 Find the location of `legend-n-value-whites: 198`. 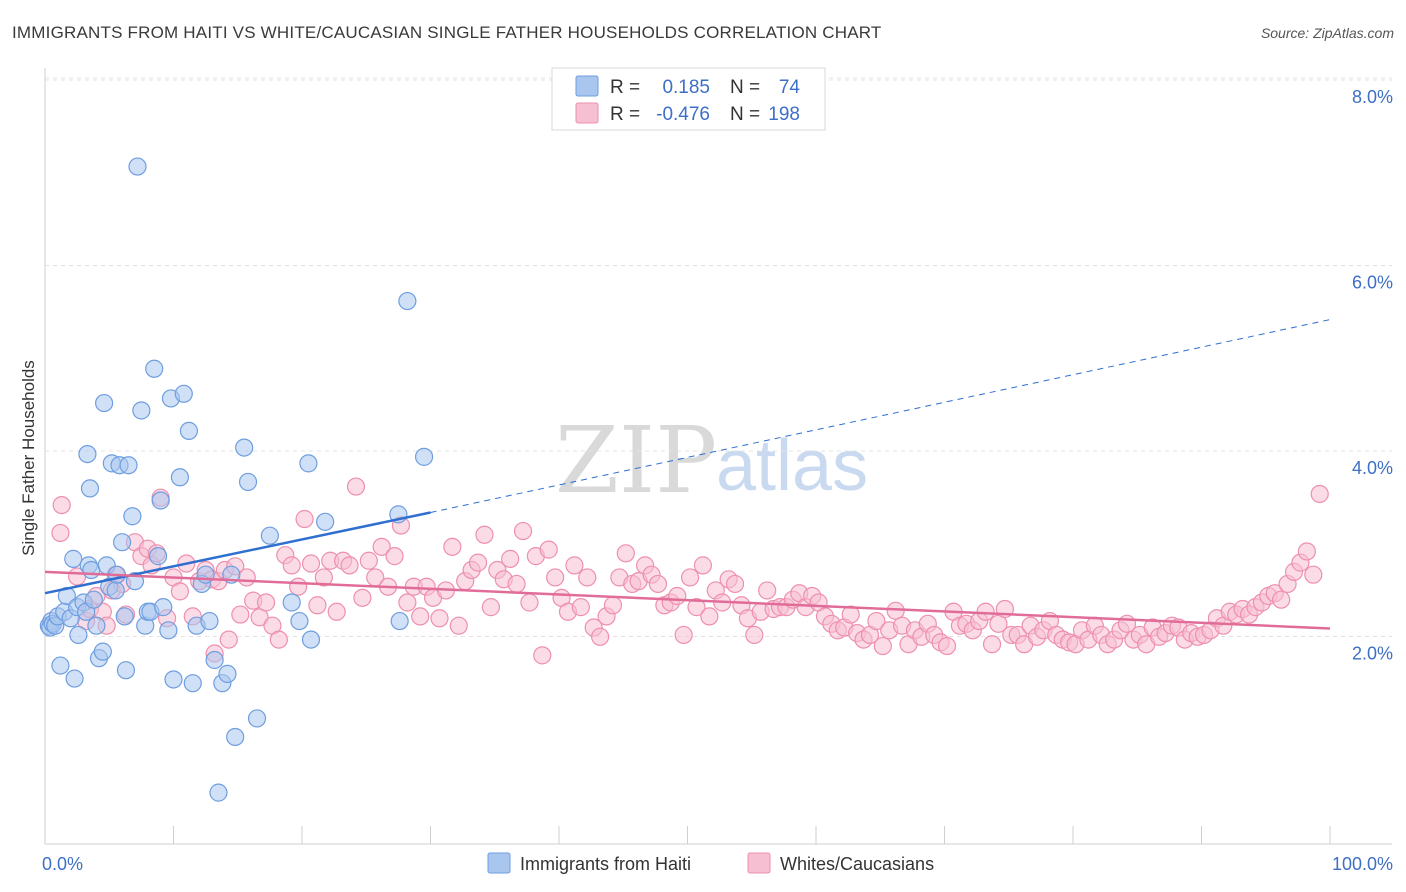

legend-n-value-whites: 198 is located at coordinates (784, 114).